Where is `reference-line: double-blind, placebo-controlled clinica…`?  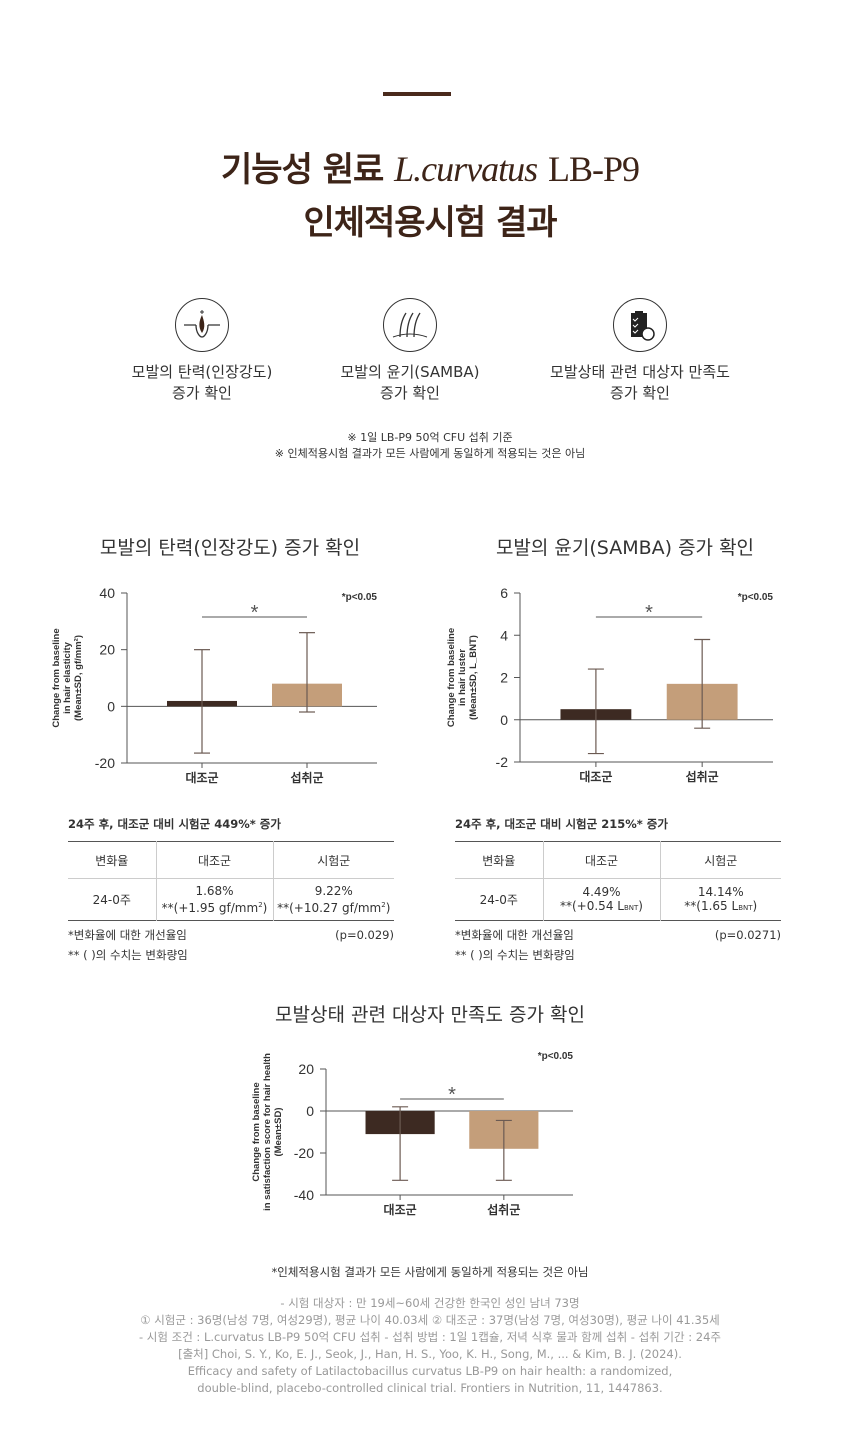 reference-line: double-blind, placebo-controlled clinica… is located at coordinates (430, 1388).